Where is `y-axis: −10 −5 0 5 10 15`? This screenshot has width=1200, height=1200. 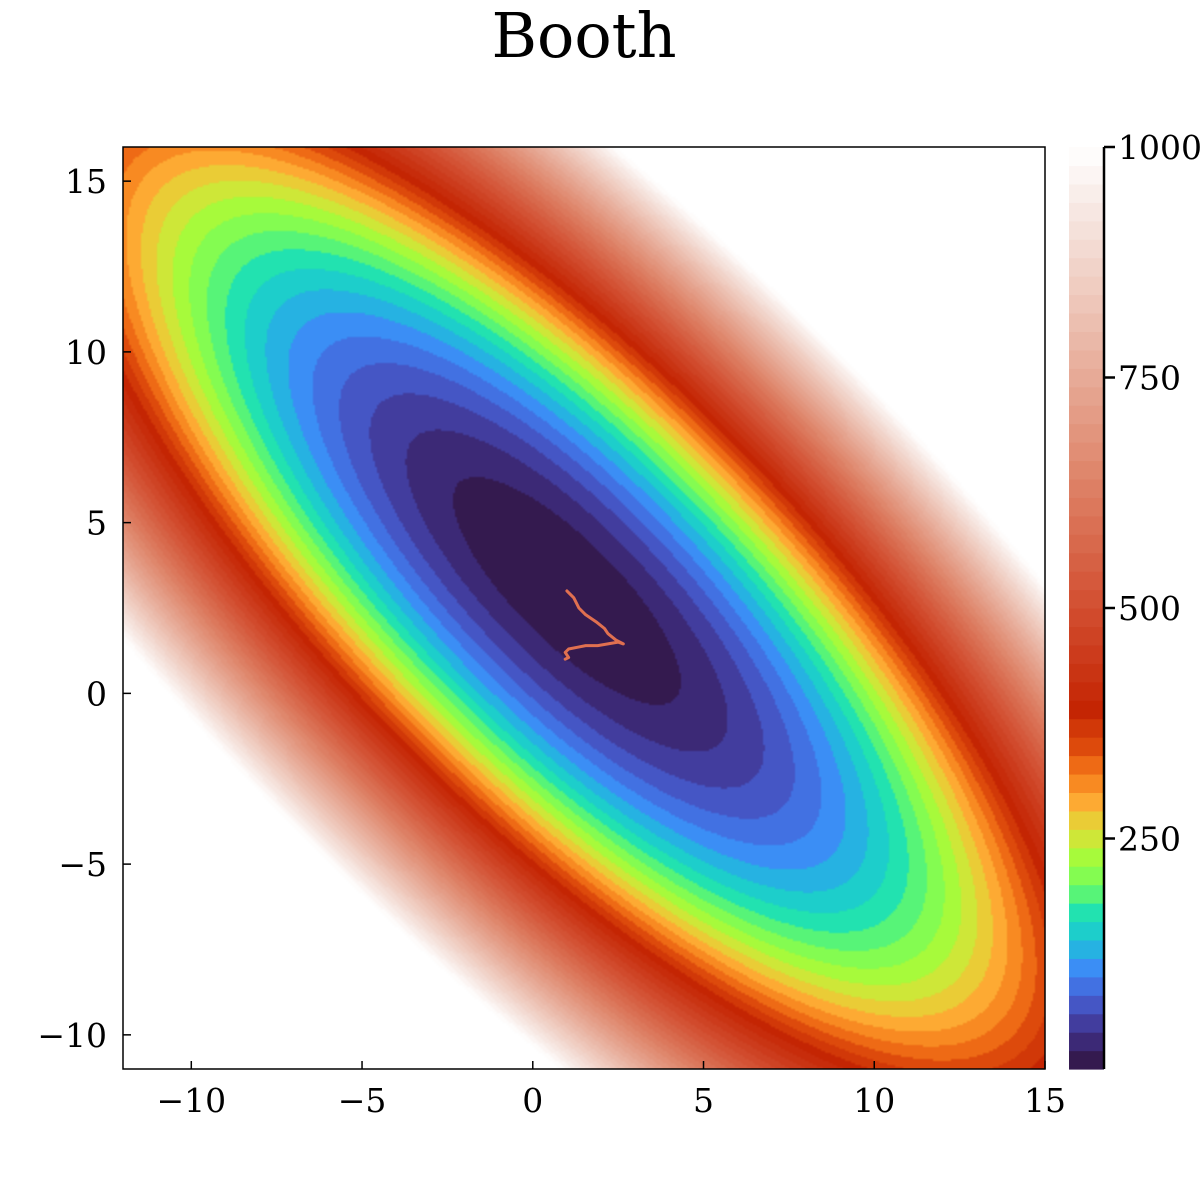 y-axis: −10 −5 0 5 10 15 is located at coordinates (84, 608).